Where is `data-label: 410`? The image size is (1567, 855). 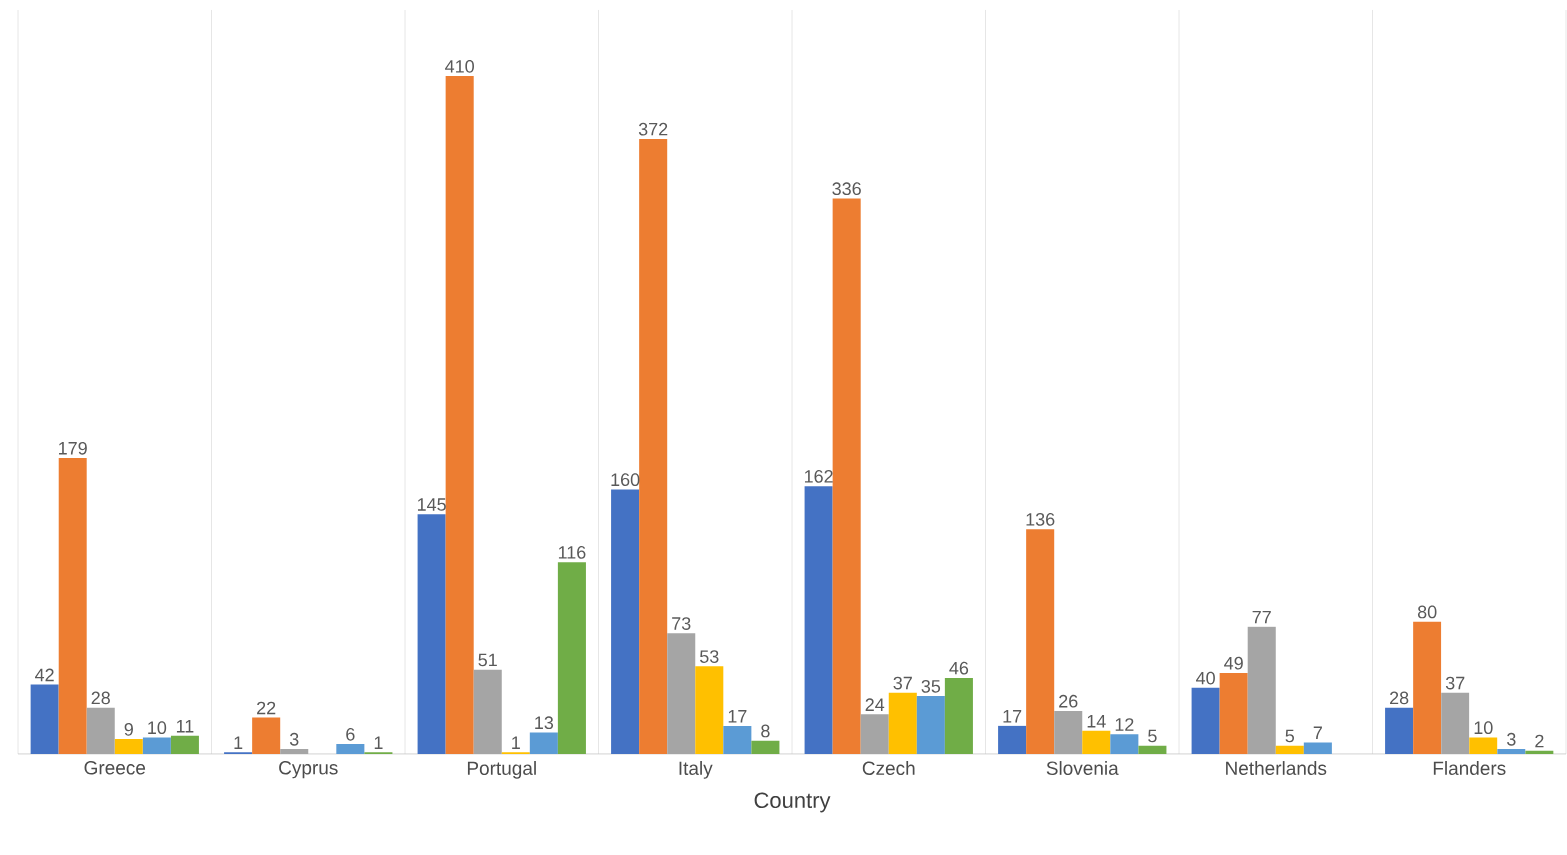
data-label: 410 is located at coordinates (459, 66).